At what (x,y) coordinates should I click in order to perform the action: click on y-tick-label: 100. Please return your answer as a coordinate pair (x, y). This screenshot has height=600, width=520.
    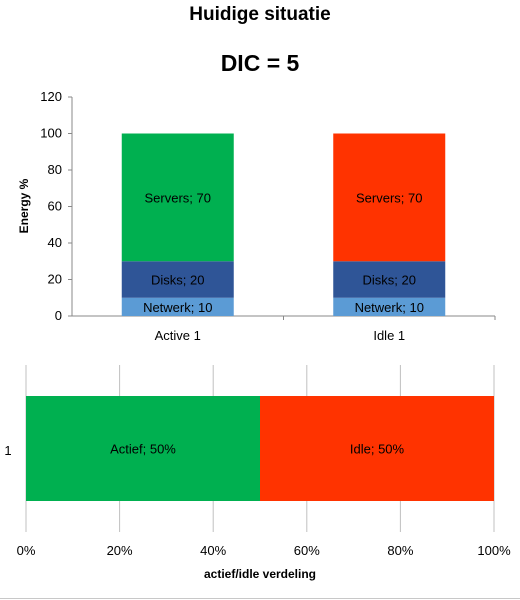
    Looking at the image, I should click on (51, 133).